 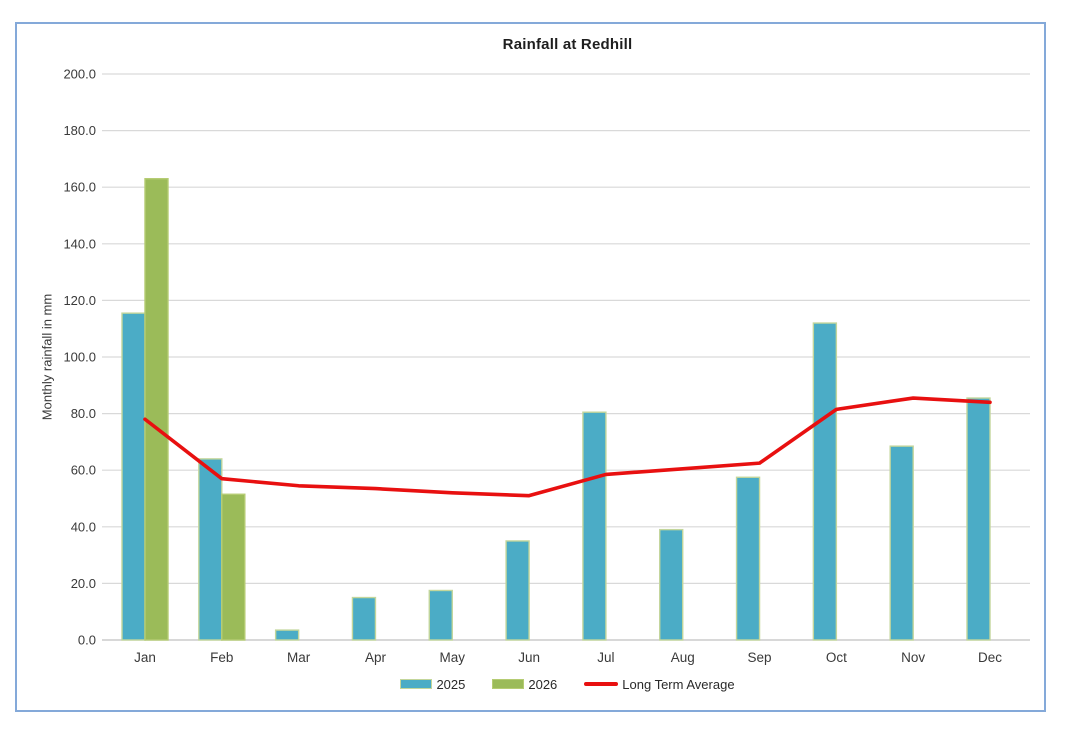 What do you see at coordinates (145, 657) in the screenshot?
I see `svg-text: Jan` at bounding box center [145, 657].